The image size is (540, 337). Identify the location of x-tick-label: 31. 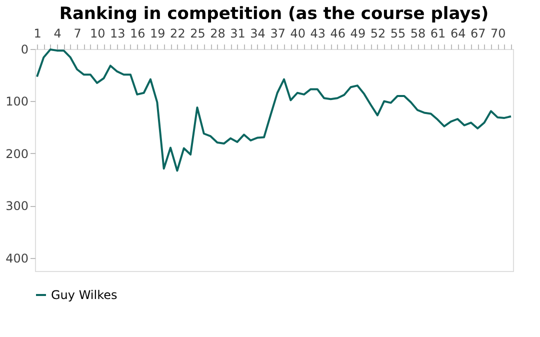
(238, 33).